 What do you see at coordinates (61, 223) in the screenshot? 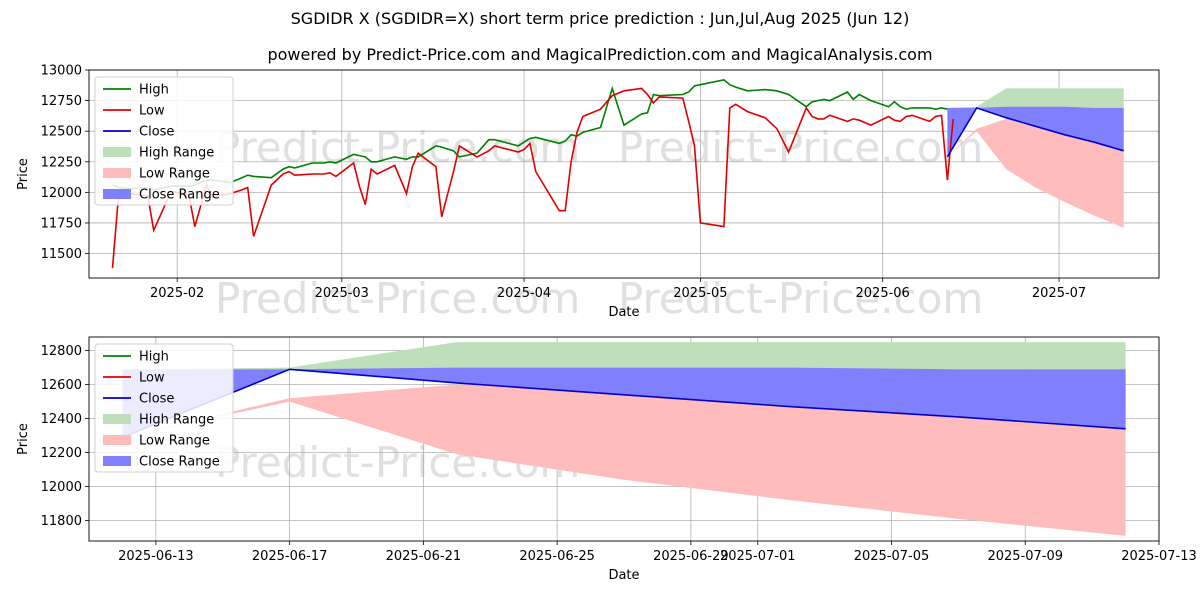
I see `y-tick-label: 11750` at bounding box center [61, 223].